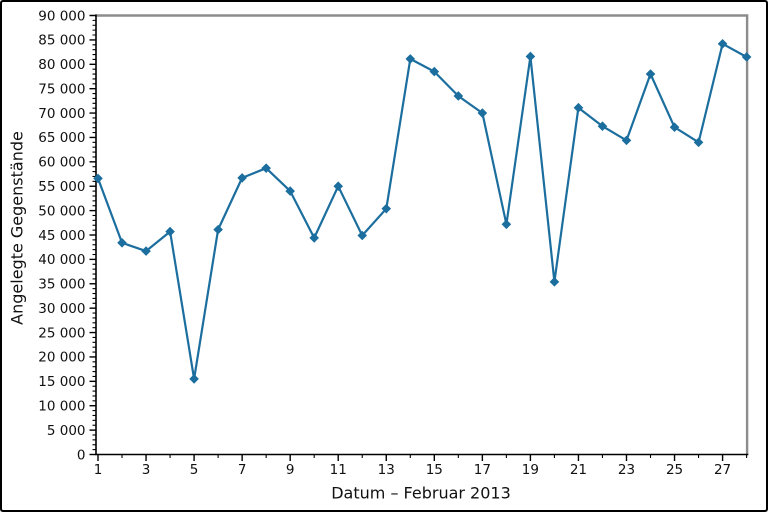 The height and width of the screenshot is (512, 768). What do you see at coordinates (722, 470) in the screenshot?
I see `x-tick-label: 27` at bounding box center [722, 470].